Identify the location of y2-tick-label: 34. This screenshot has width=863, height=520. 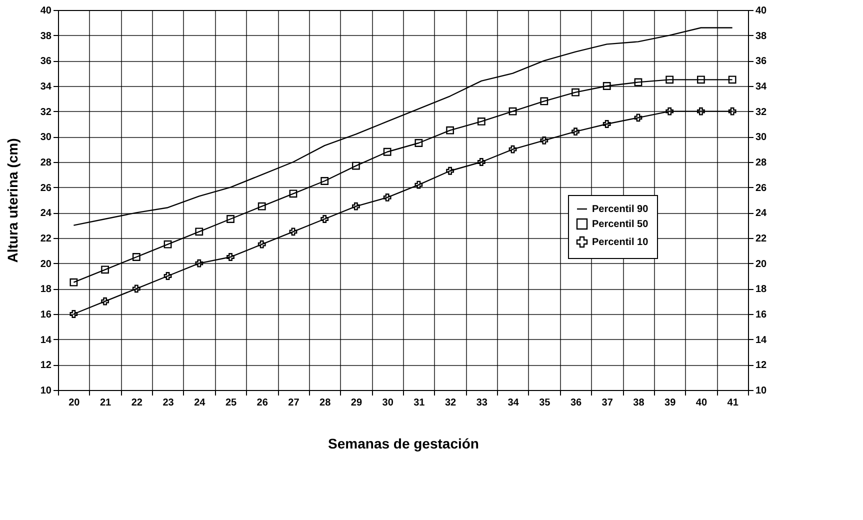
(762, 87).